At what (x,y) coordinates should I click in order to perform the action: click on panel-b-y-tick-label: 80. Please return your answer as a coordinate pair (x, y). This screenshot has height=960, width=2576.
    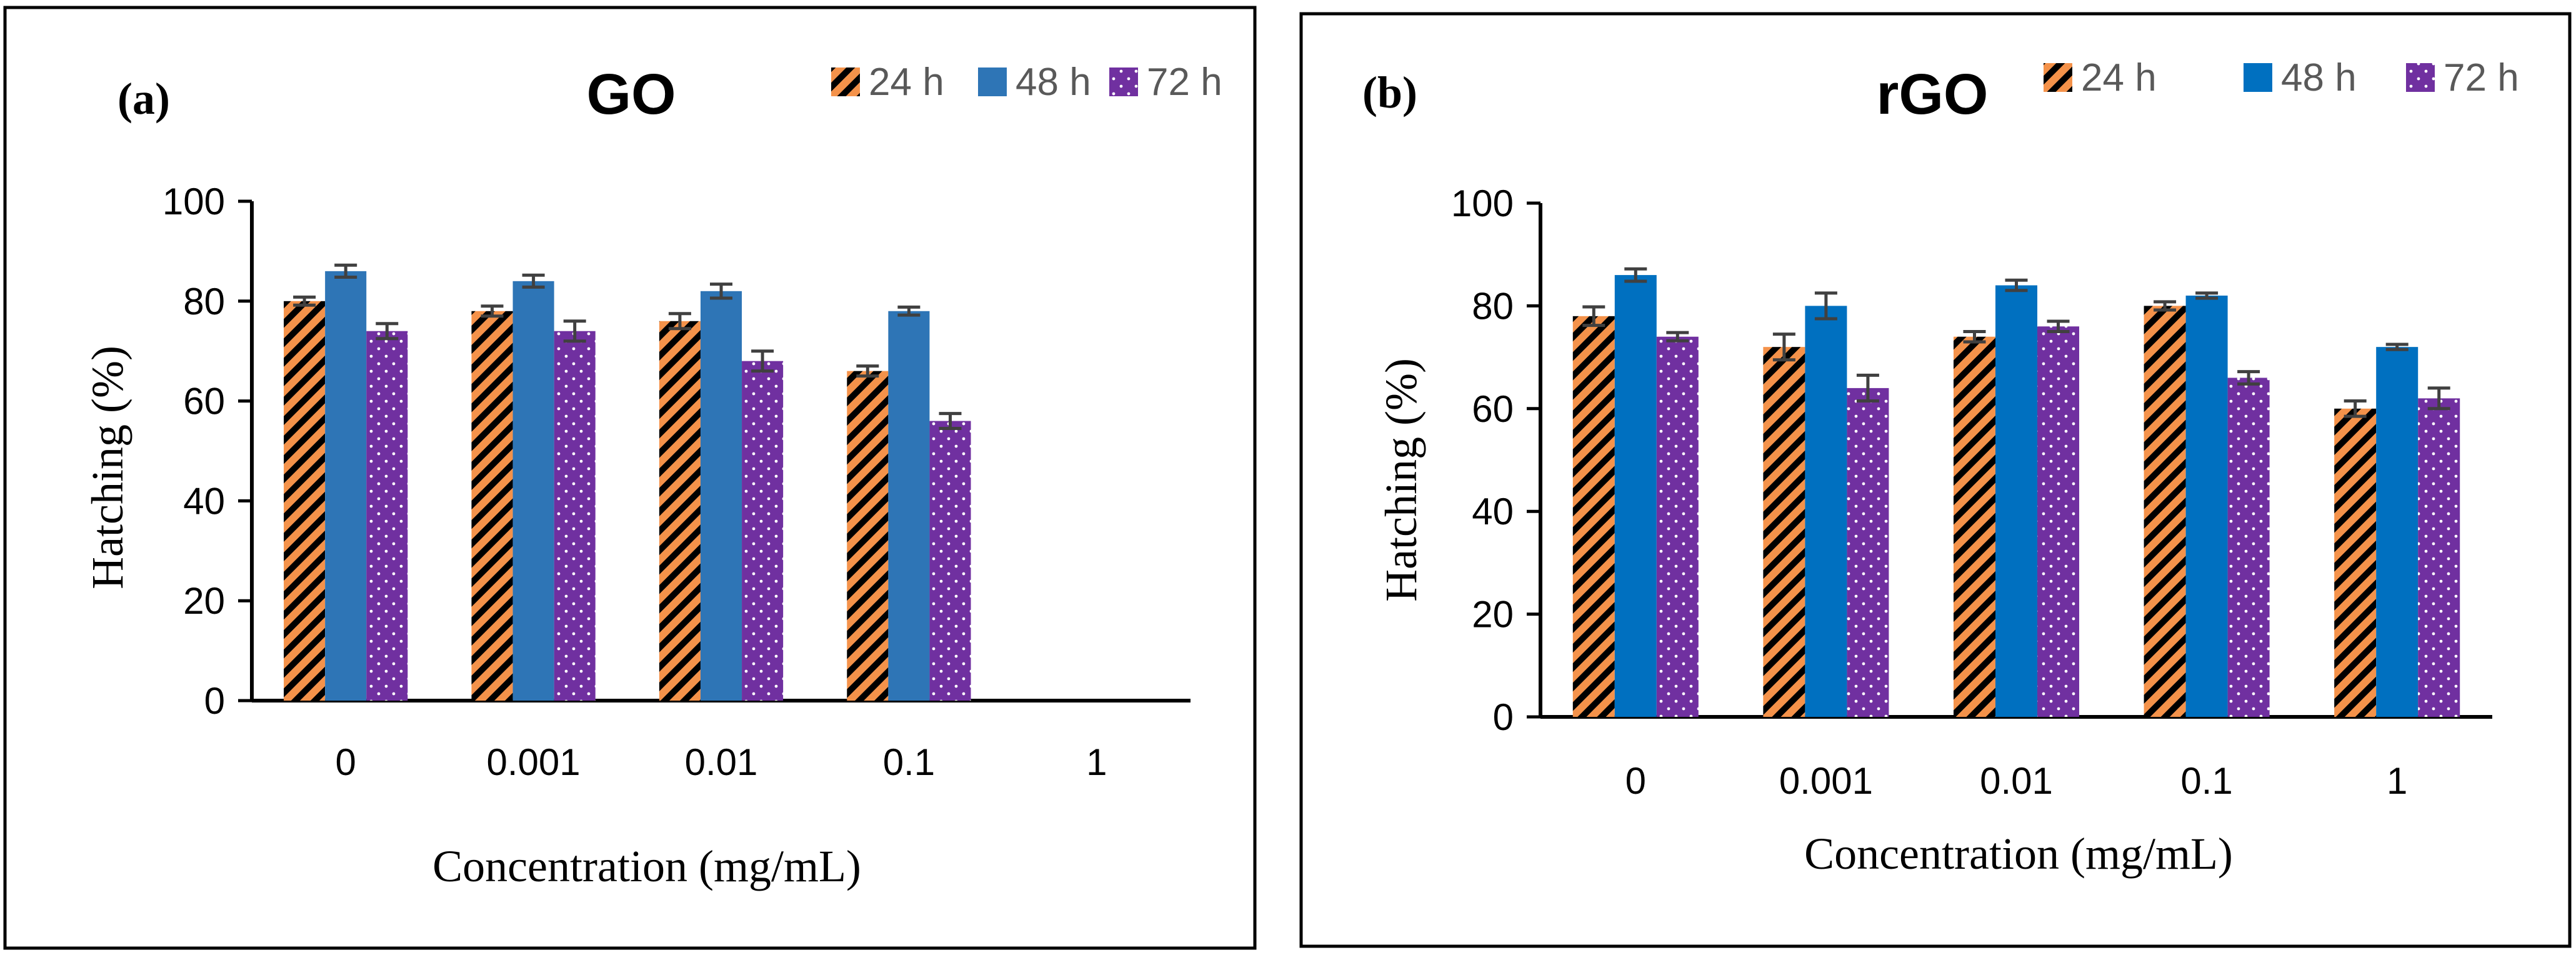
    Looking at the image, I should click on (1493, 306).